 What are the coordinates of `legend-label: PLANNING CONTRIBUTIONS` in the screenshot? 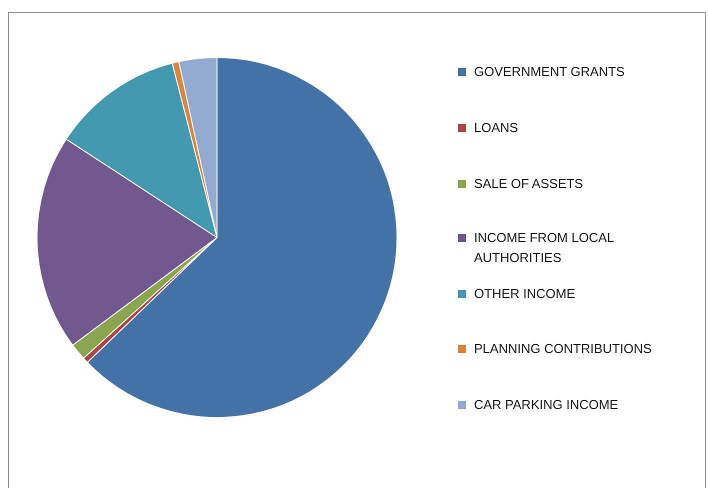 It's located at (563, 349).